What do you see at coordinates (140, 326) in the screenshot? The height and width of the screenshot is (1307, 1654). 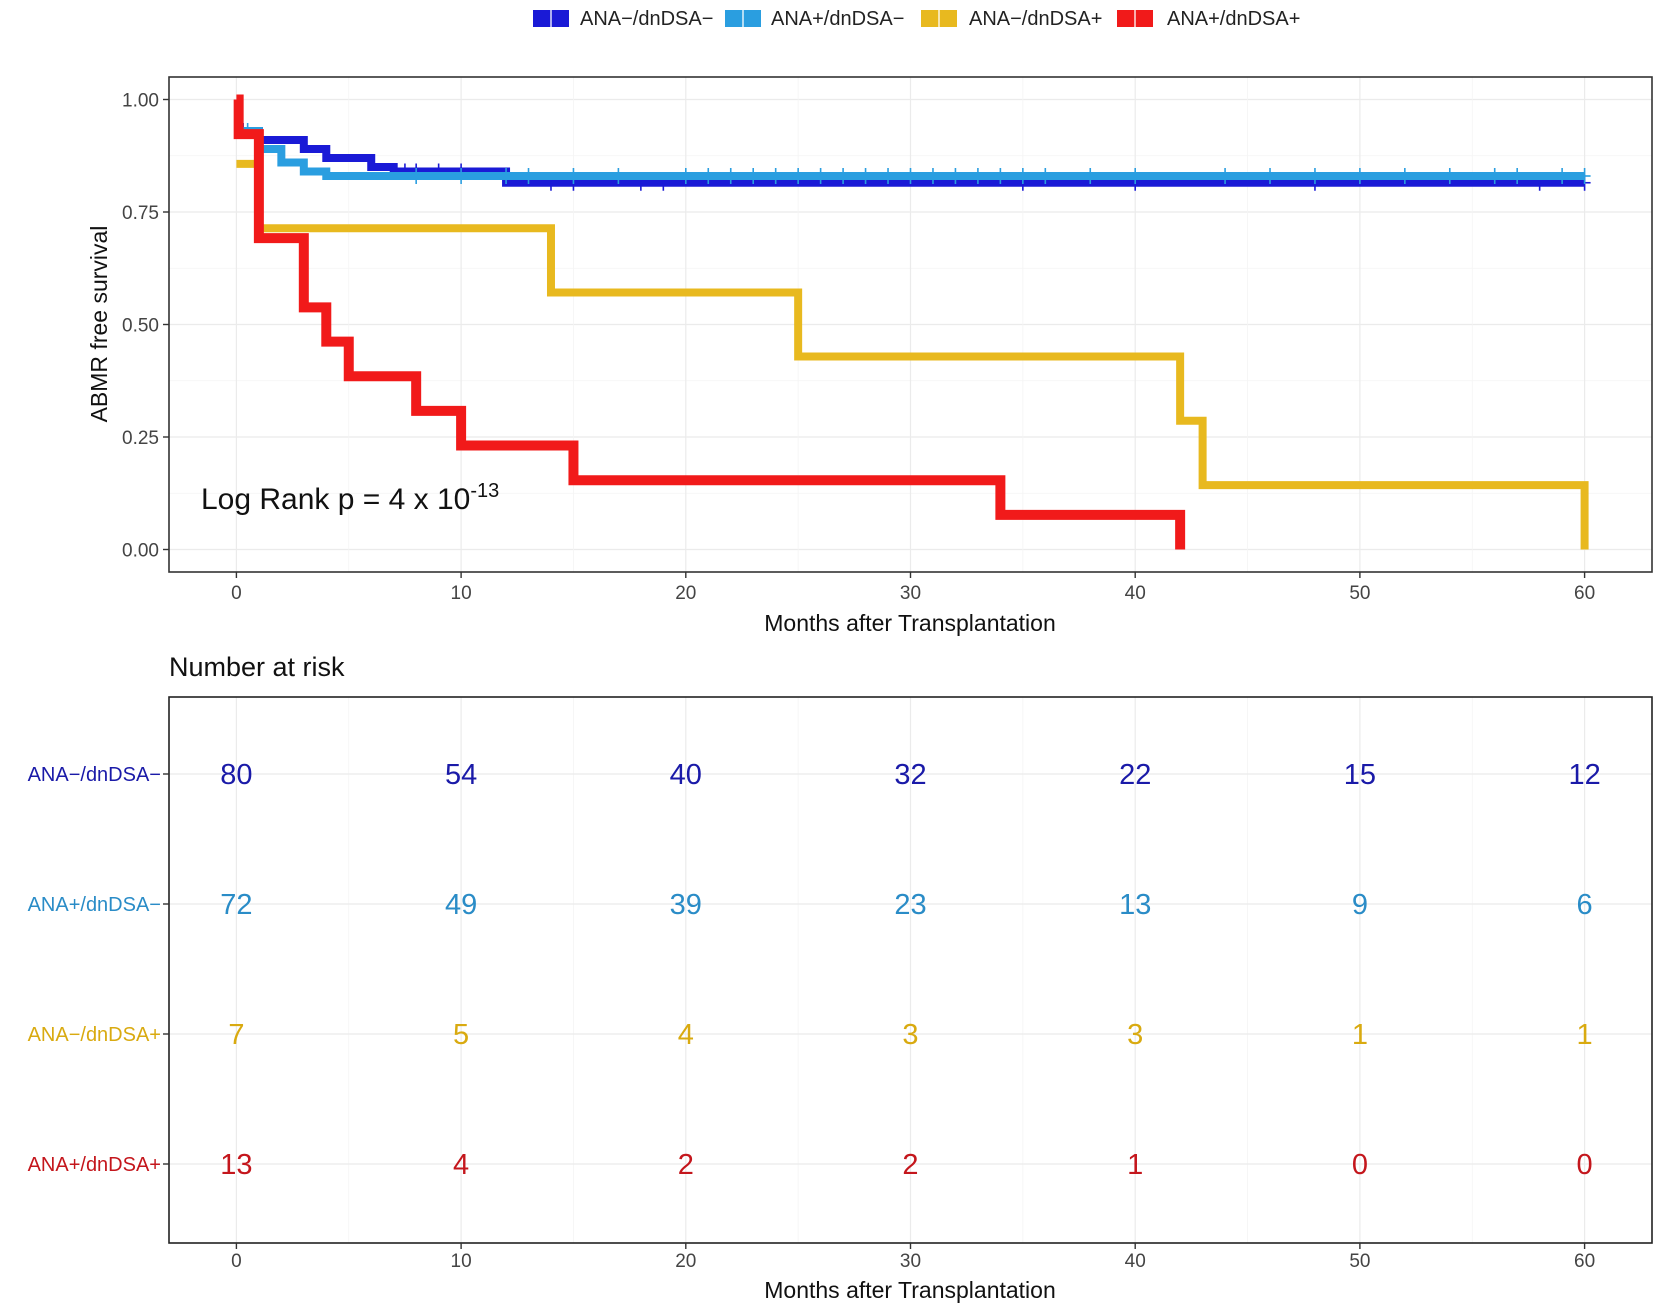 I see `survival-y-tick-label: 0.50` at bounding box center [140, 326].